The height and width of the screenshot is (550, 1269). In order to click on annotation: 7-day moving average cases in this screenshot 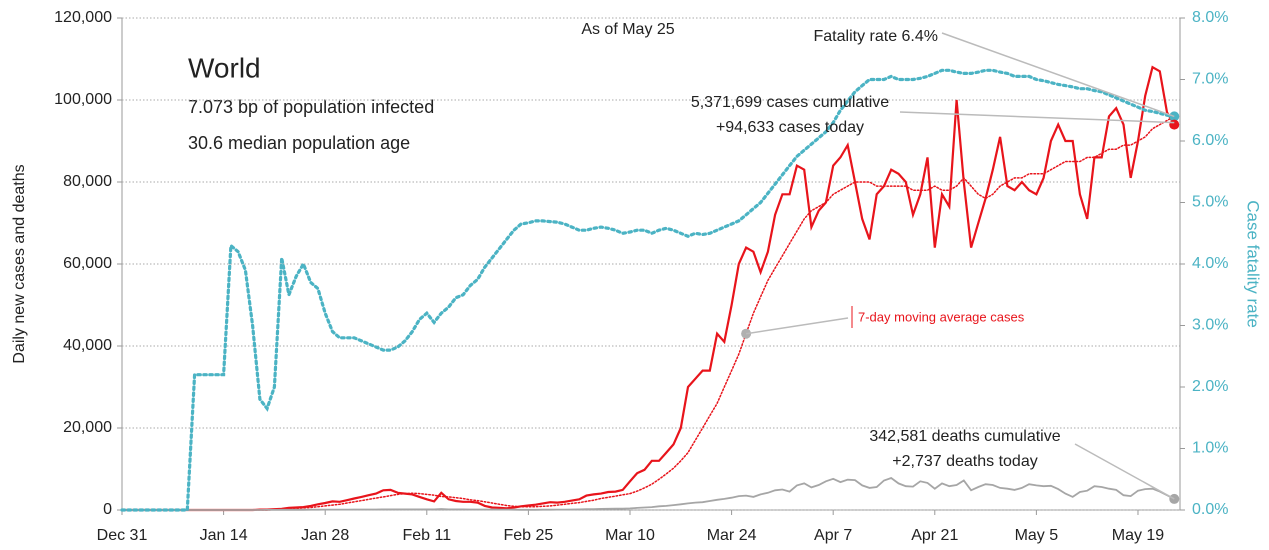, I will do `click(941, 316)`.